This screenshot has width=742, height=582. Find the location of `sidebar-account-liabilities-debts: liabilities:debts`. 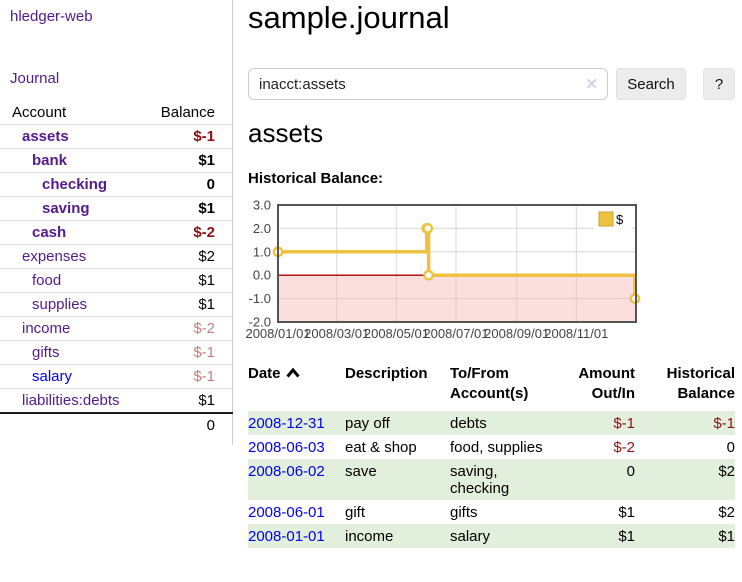

sidebar-account-liabilities-debts: liabilities:debts is located at coordinates (71, 400).